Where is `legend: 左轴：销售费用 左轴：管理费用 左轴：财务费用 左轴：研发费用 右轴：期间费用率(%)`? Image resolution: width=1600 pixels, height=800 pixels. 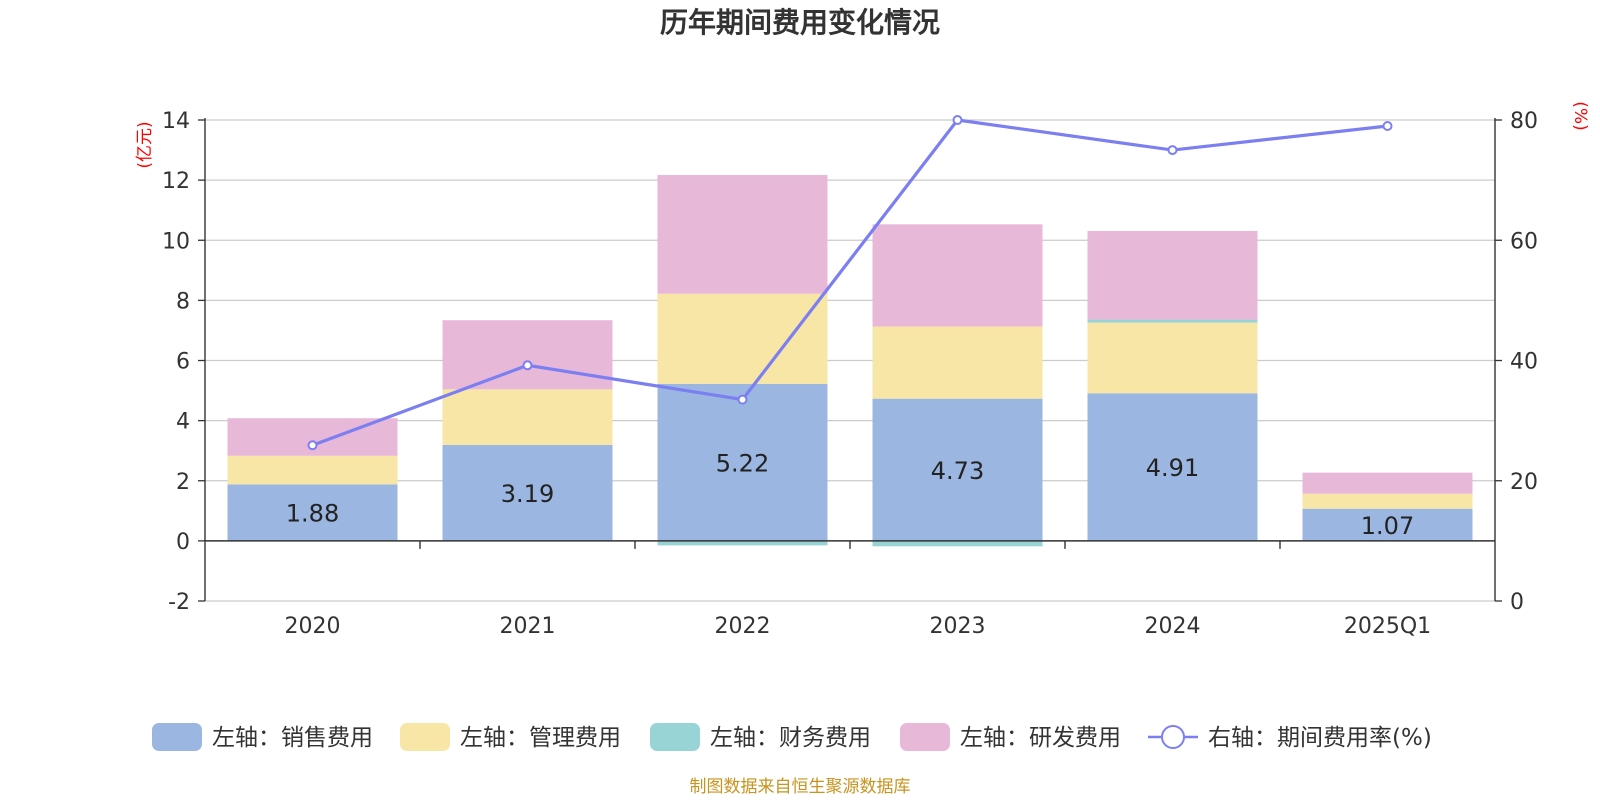
legend: 左轴：销售费用 左轴：管理费用 左轴：财务费用 左轴：研发费用 右轴：期间费用率(%) is located at coordinates (792, 737).